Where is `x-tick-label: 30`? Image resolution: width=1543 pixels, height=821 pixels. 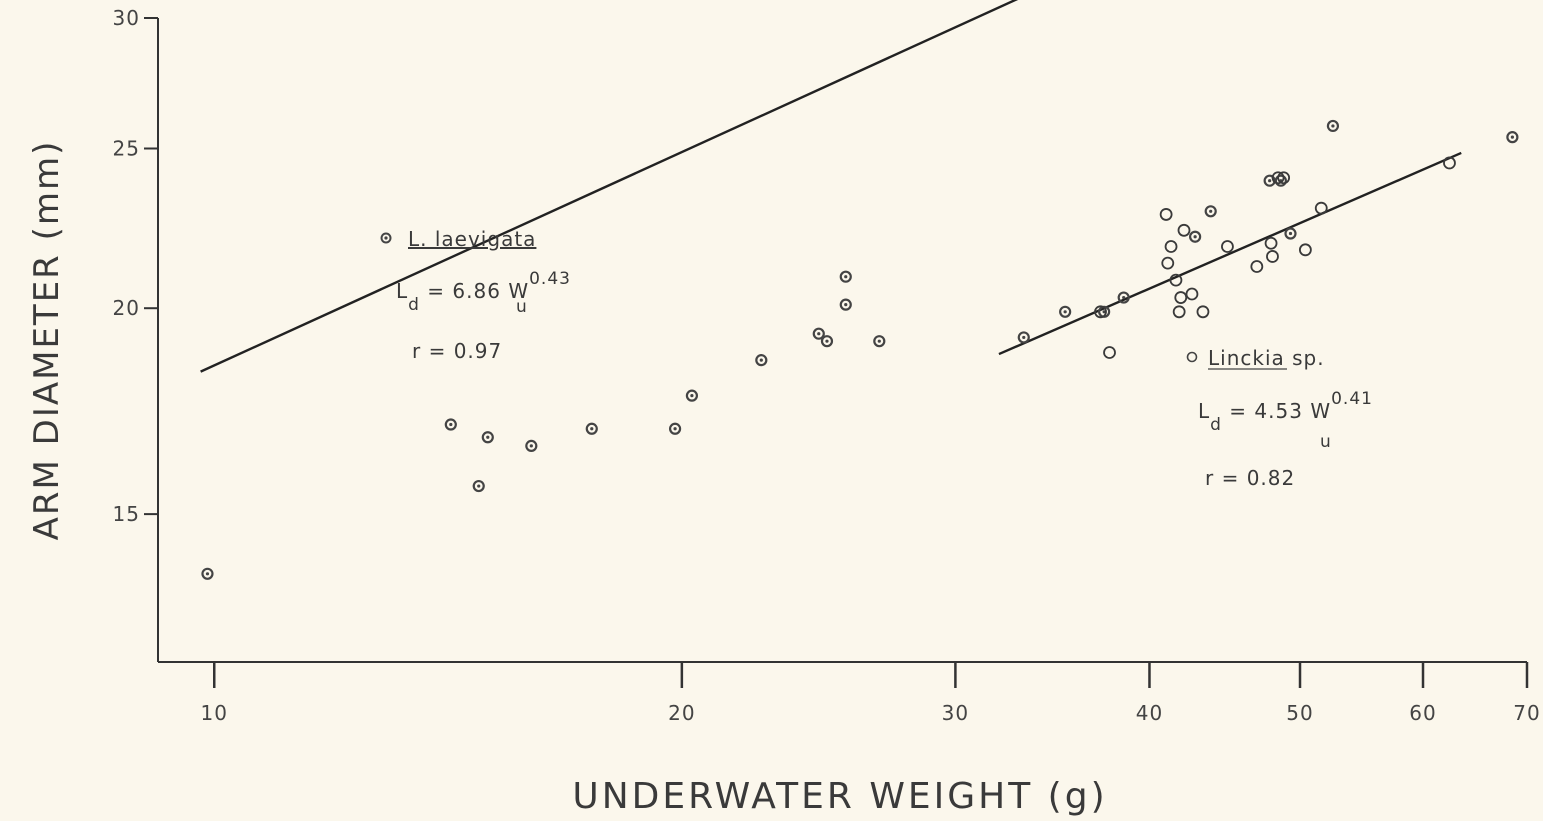 x-tick-label: 30 is located at coordinates (955, 713).